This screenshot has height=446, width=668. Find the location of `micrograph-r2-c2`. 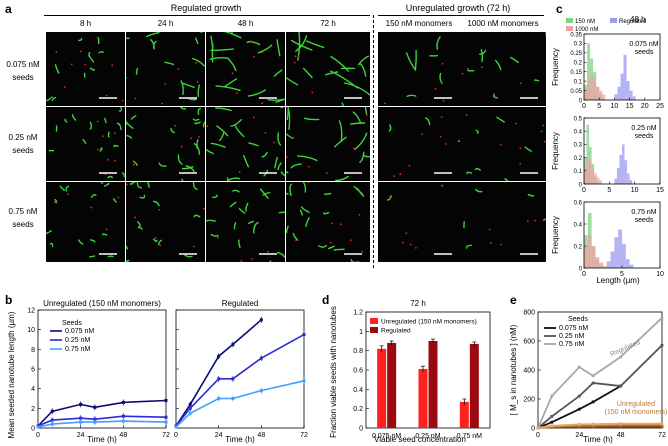

micrograph-r2-c2 is located at coordinates (165, 144).